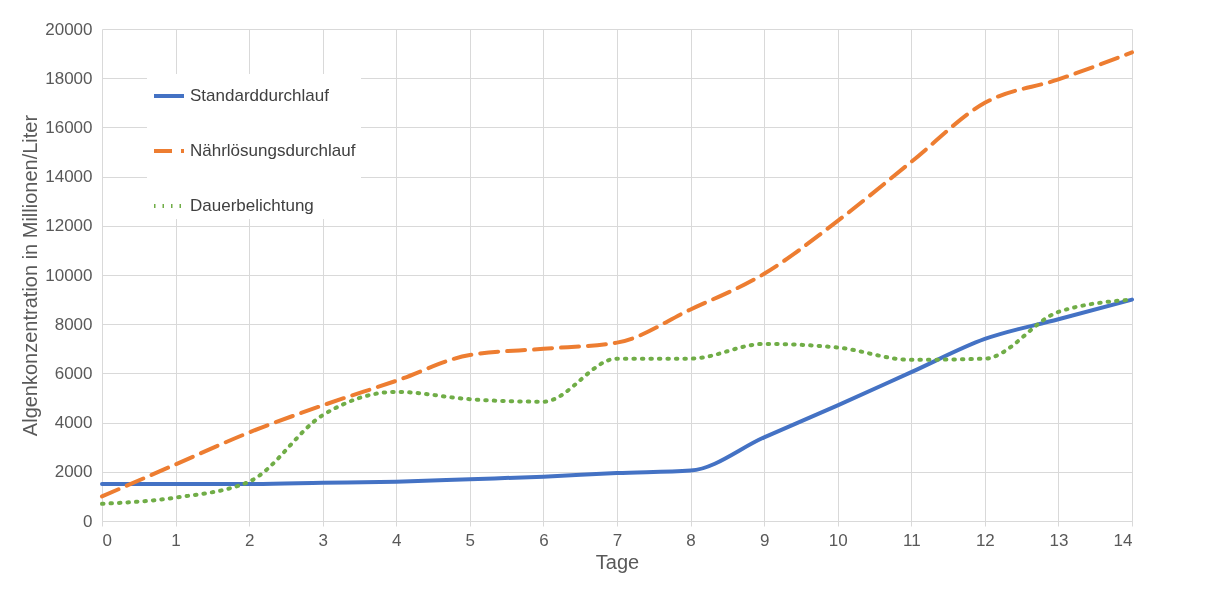  I want to click on y-tick-label: 0, so click(88, 521).